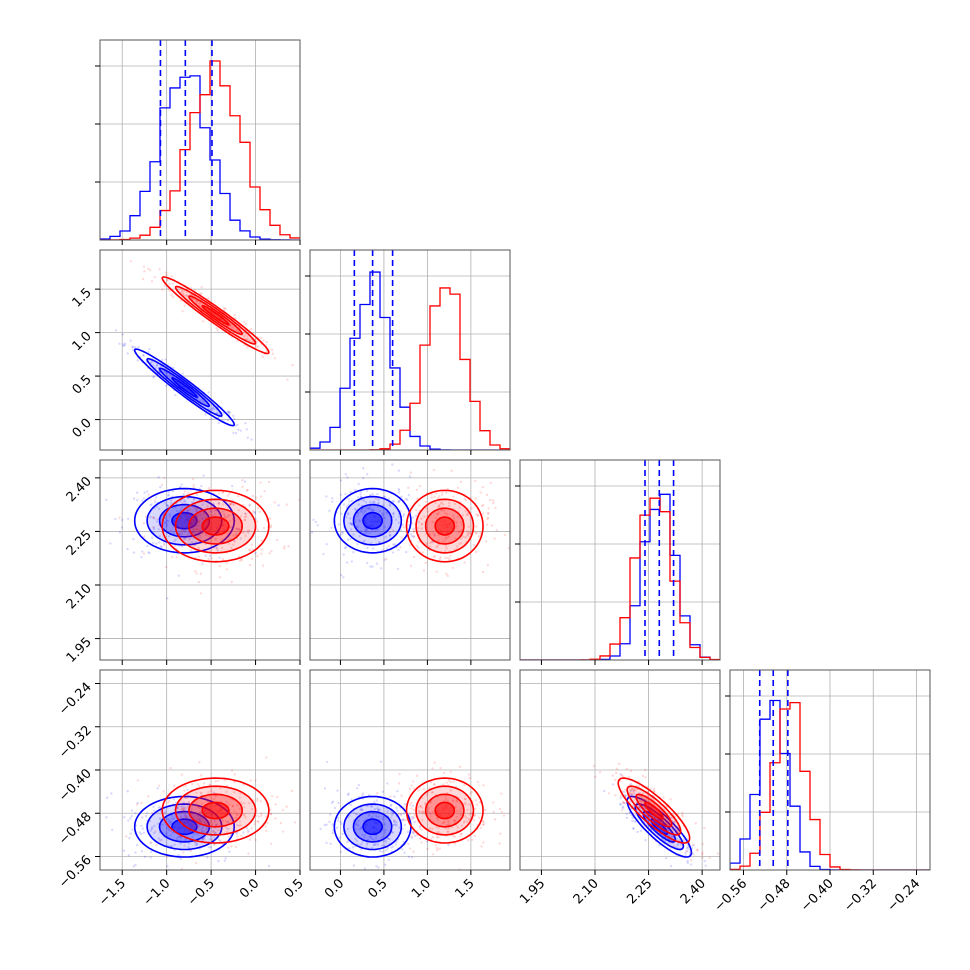 The image size is (970, 970). What do you see at coordinates (378, 888) in the screenshot?
I see `x-tick-label: 0.5` at bounding box center [378, 888].